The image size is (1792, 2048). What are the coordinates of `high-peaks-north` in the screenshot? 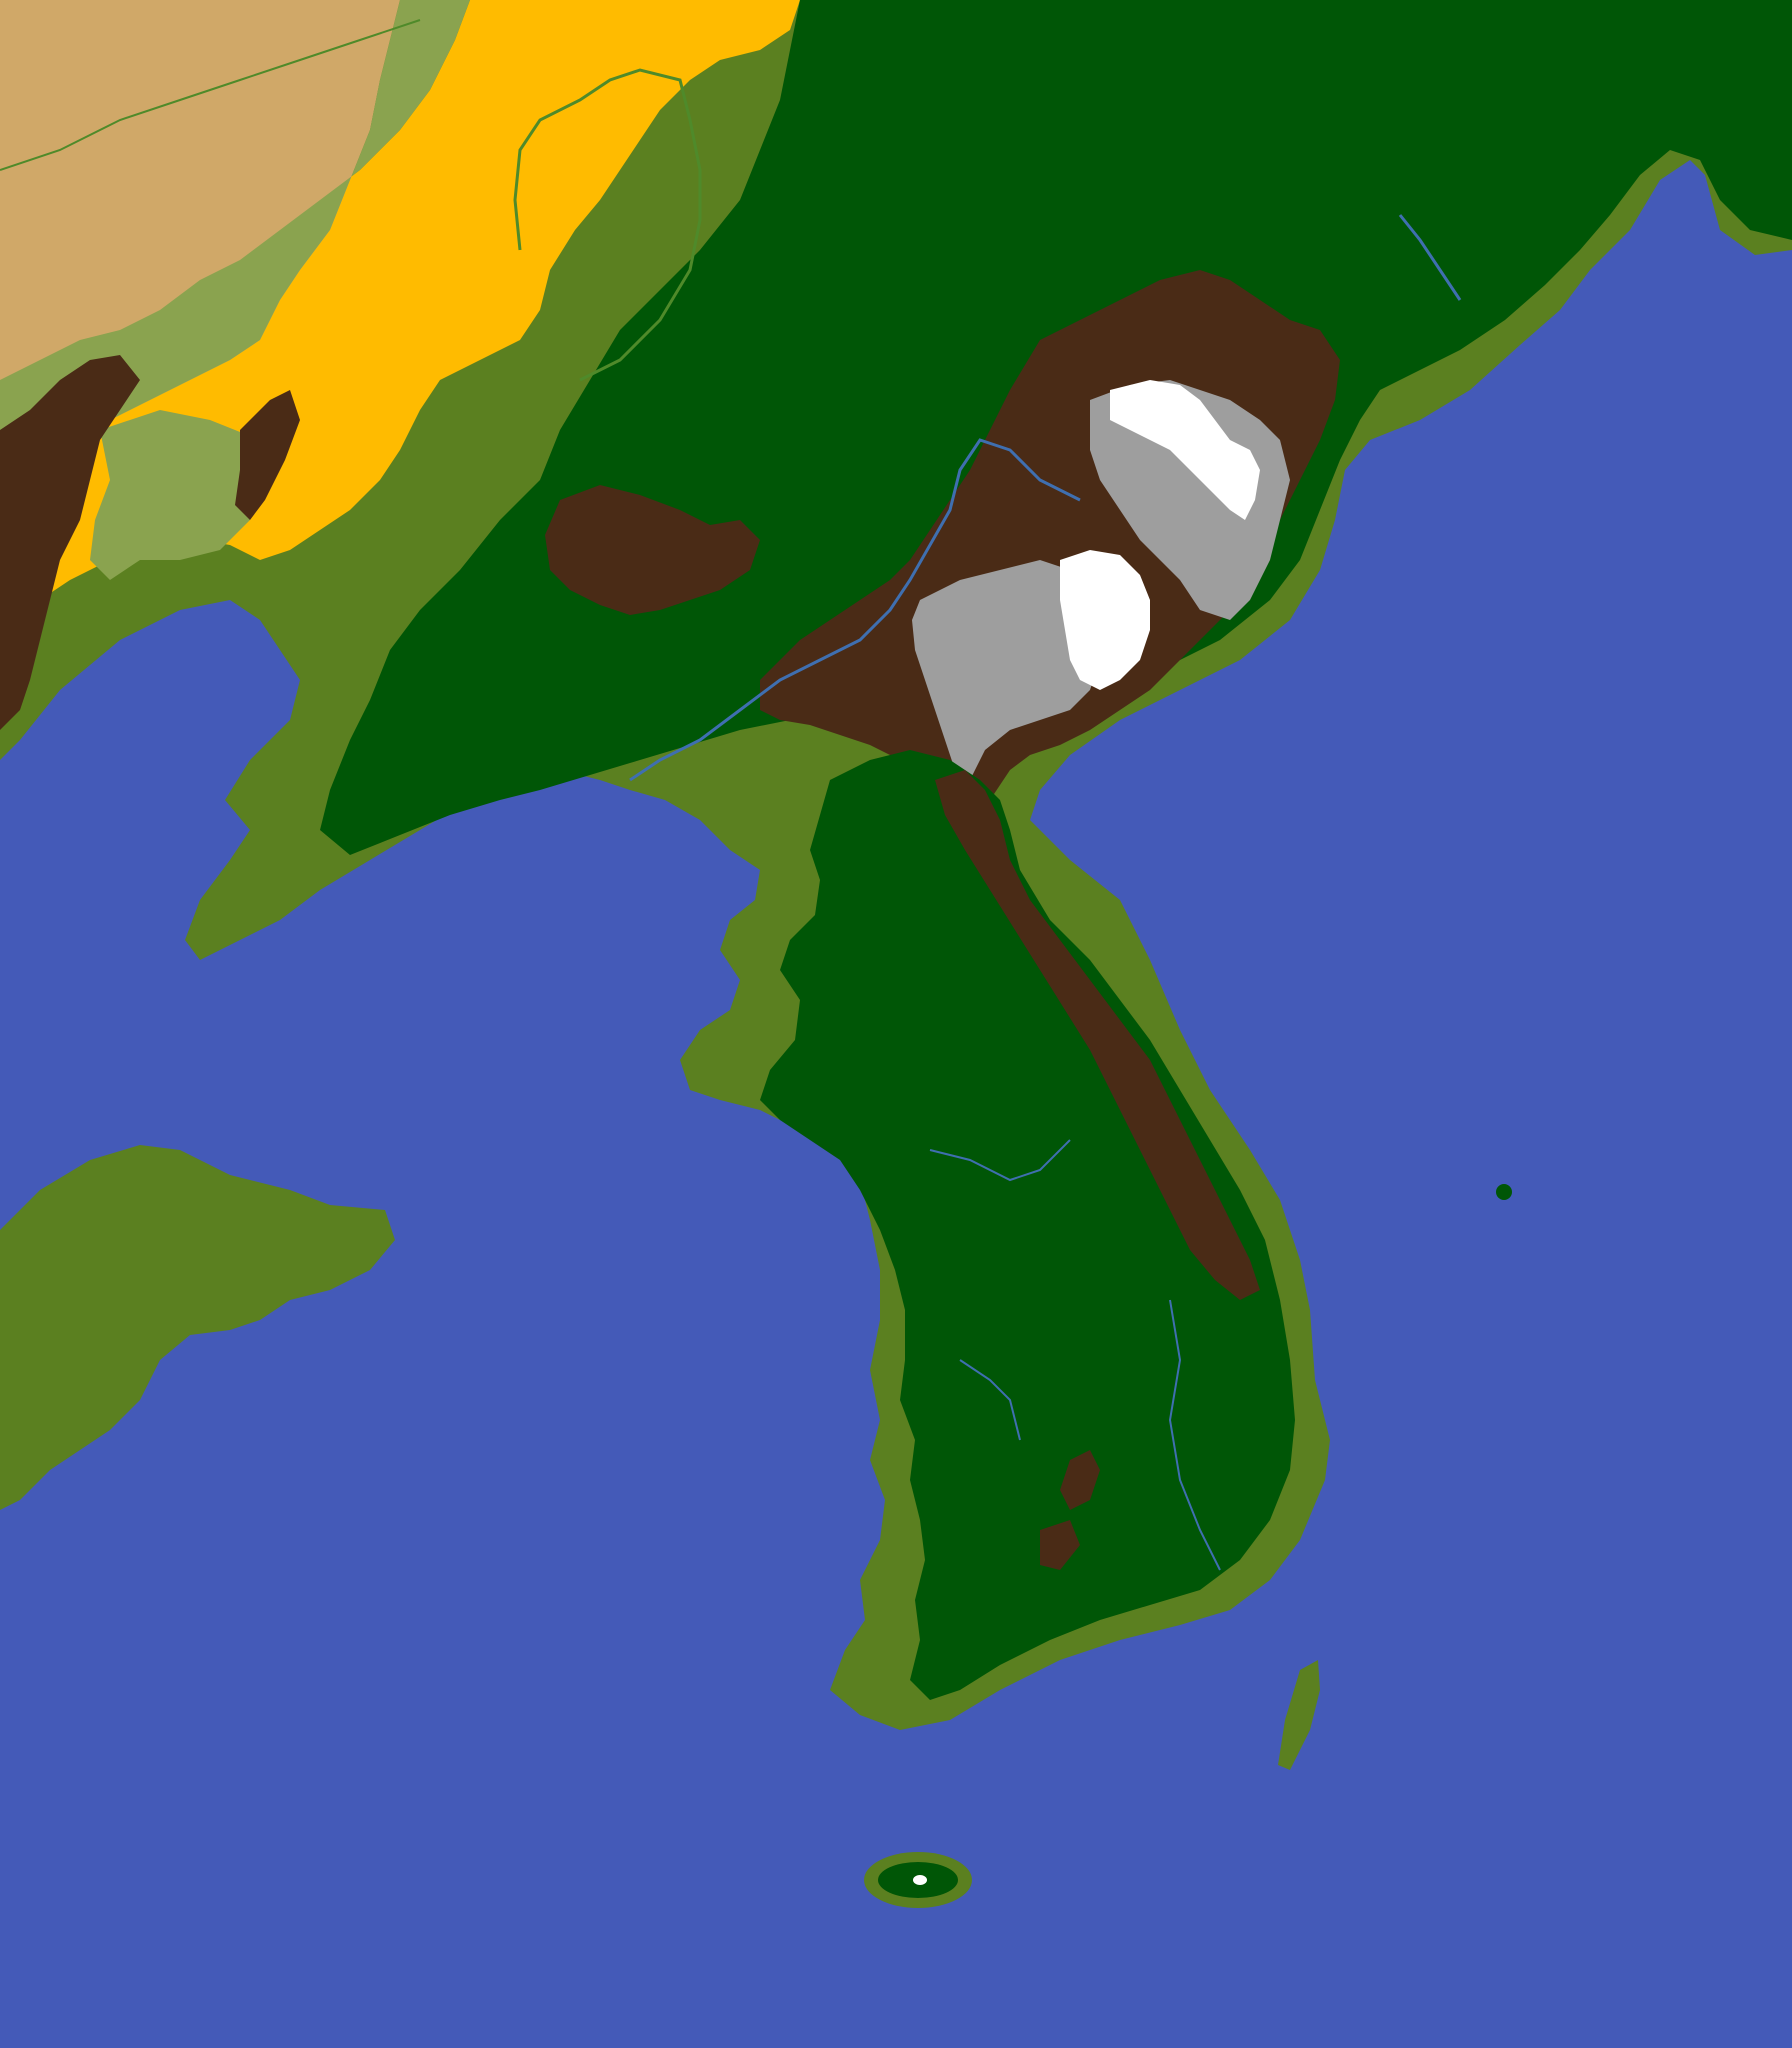 It's located at (1190, 500).